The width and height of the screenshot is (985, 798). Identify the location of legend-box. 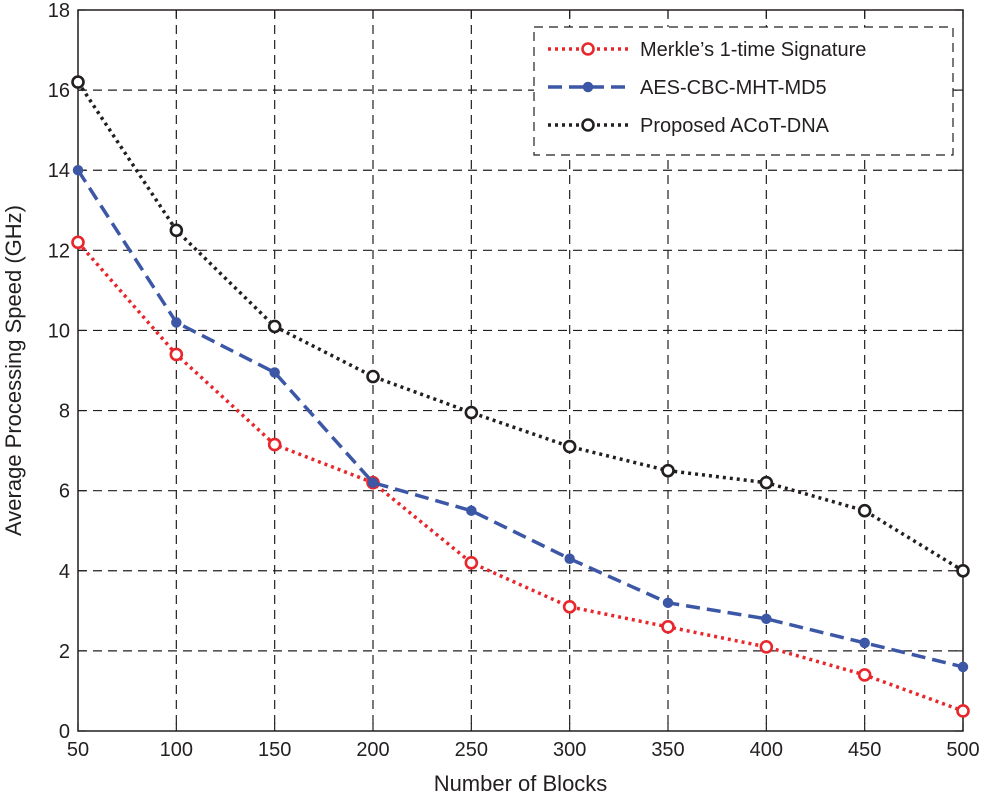
(743, 91).